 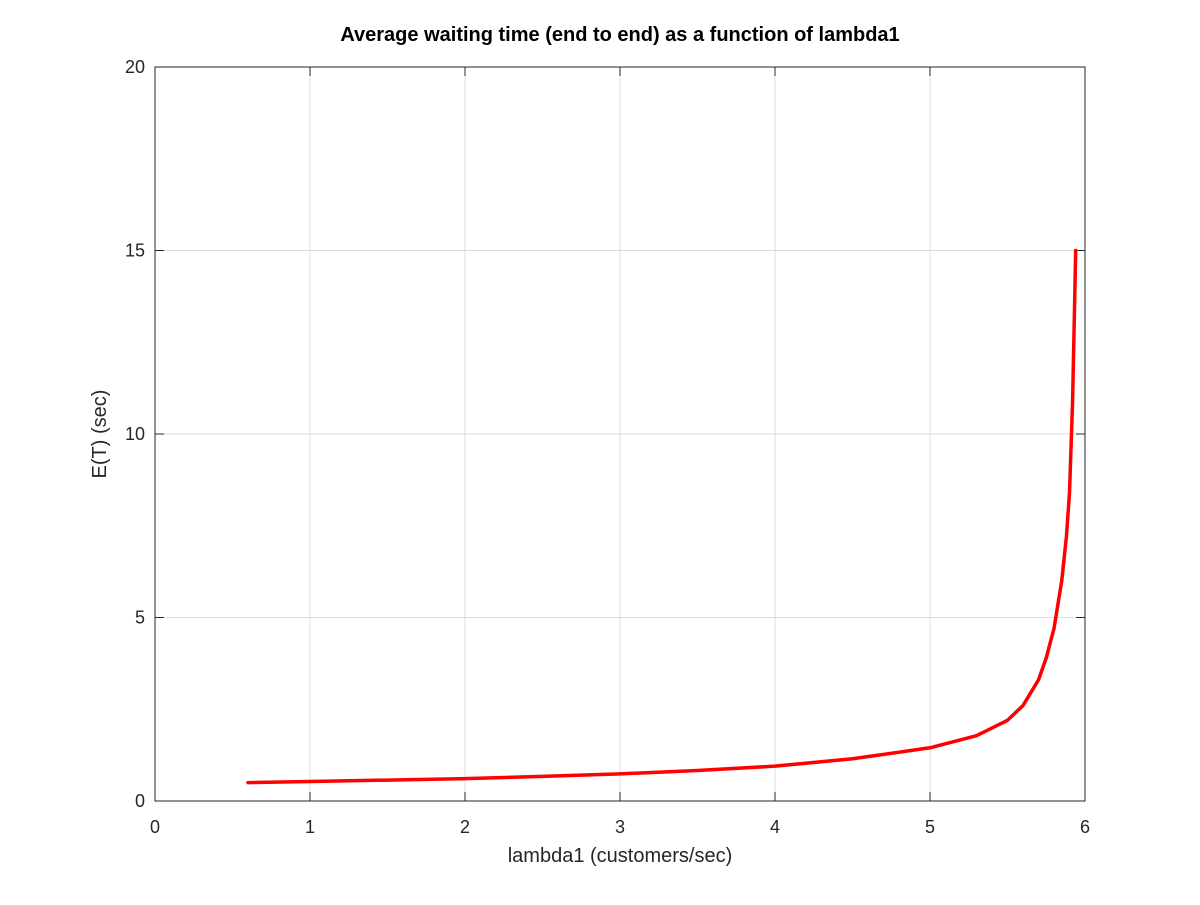 I want to click on x-tick-label: 4, so click(x=775, y=827).